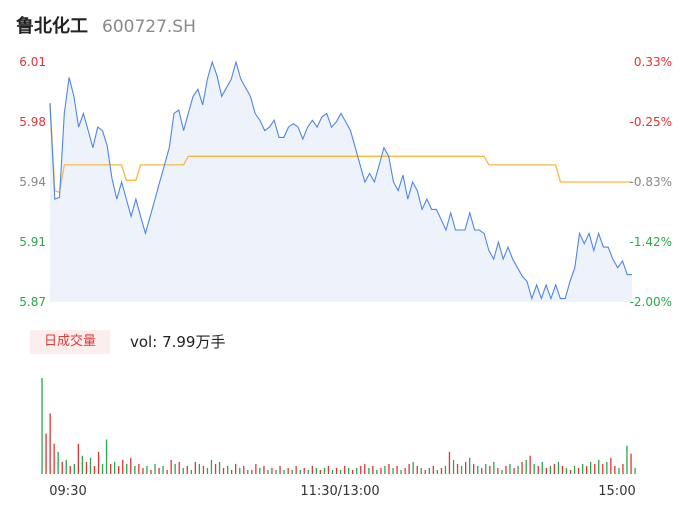 This screenshot has width=686, height=524. I want to click on percent-tick-label: -0.83%, so click(651, 182).